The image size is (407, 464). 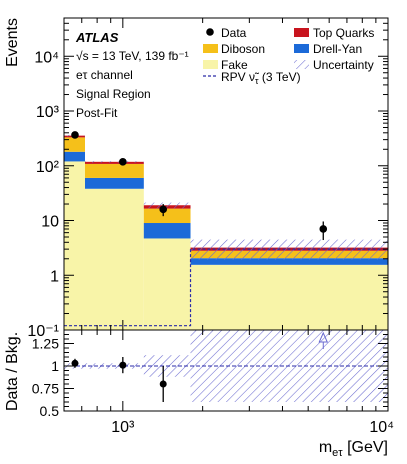 What do you see at coordinates (97, 37) in the screenshot?
I see `atlas-label: ATLAS` at bounding box center [97, 37].